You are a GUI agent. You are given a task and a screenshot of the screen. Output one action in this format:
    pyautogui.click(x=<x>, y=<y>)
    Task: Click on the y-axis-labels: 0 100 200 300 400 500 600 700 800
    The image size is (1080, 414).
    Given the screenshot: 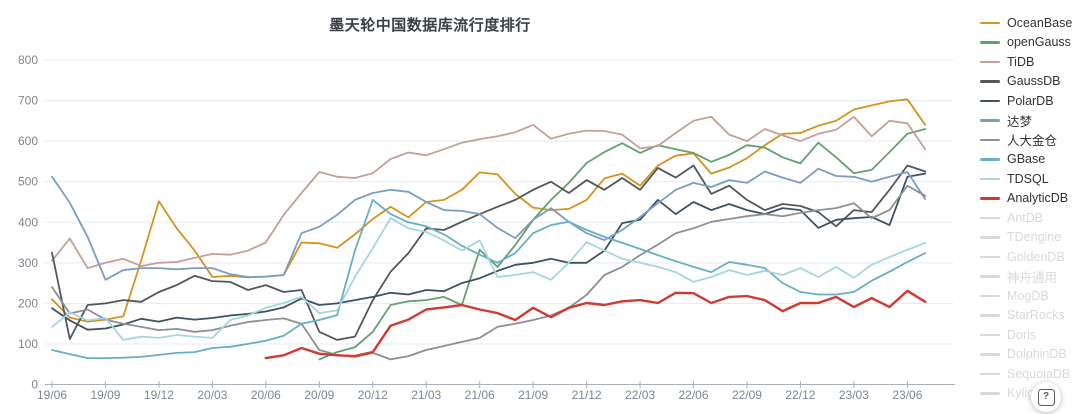 What is the action you would take?
    pyautogui.click(x=28, y=222)
    